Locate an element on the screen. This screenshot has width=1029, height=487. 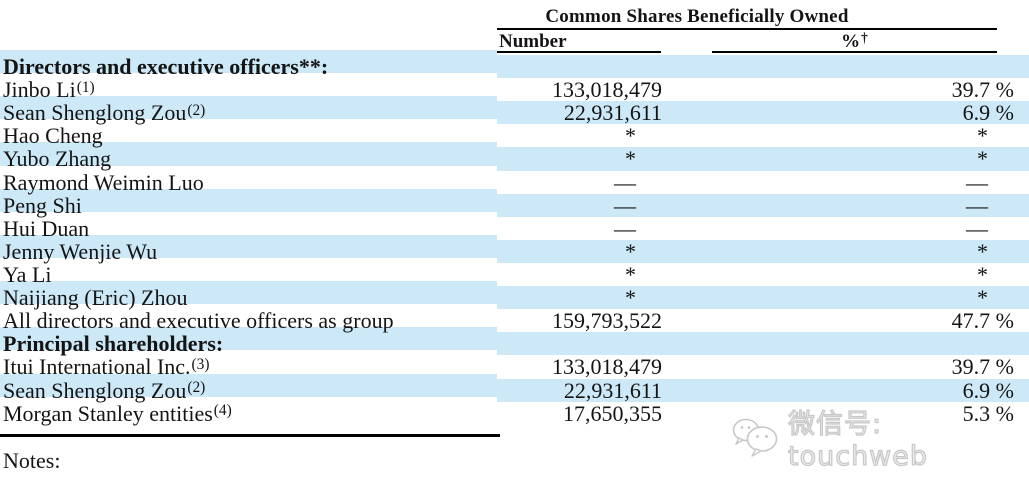
watermark: 微信号: touchweb is located at coordinates (880, 437).